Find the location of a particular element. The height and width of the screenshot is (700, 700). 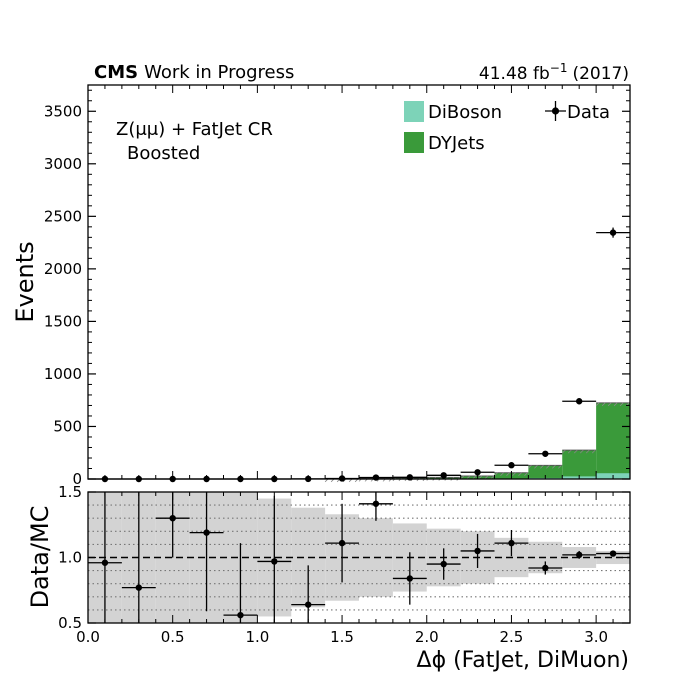

y-axis-label: Events is located at coordinates (25, 281).